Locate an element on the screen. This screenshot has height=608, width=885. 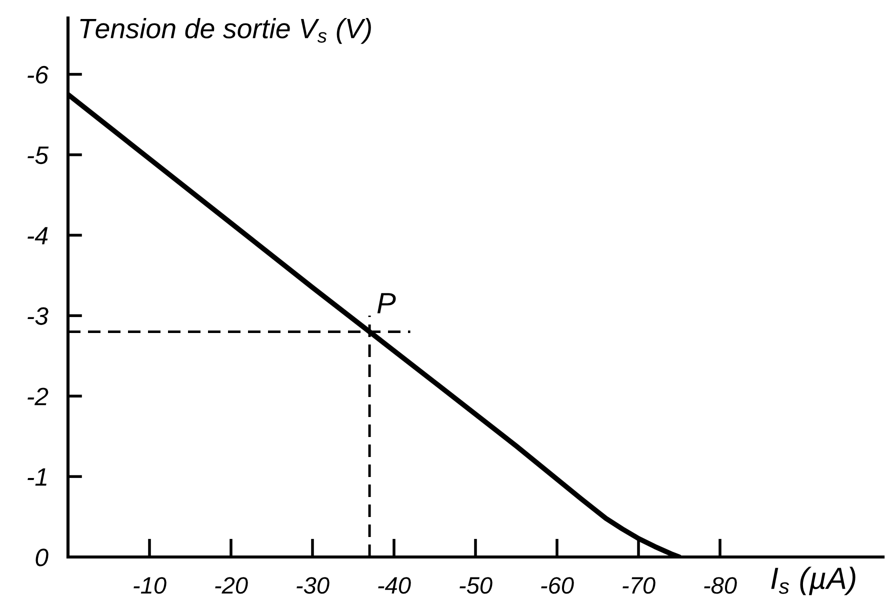
x-tick-label: -60 is located at coordinates (557, 585).